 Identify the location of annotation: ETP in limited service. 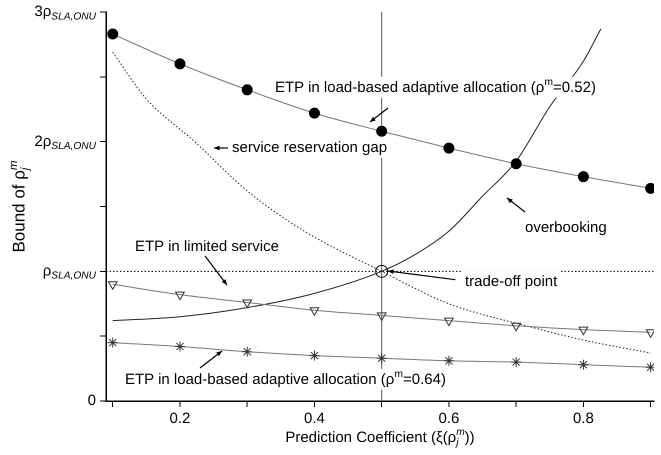
(207, 247).